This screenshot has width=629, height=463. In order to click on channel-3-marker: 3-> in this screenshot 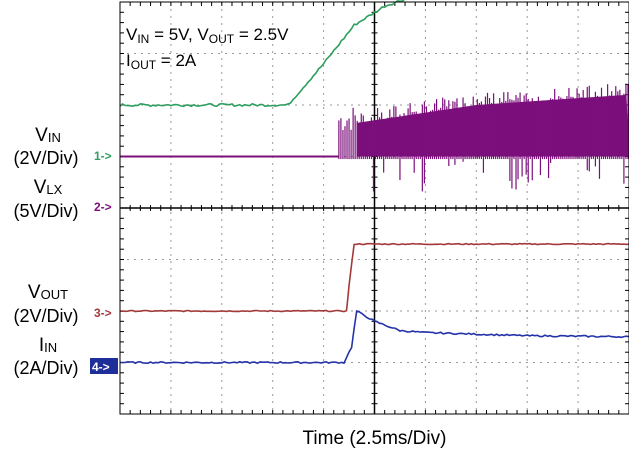, I will do `click(103, 313)`.